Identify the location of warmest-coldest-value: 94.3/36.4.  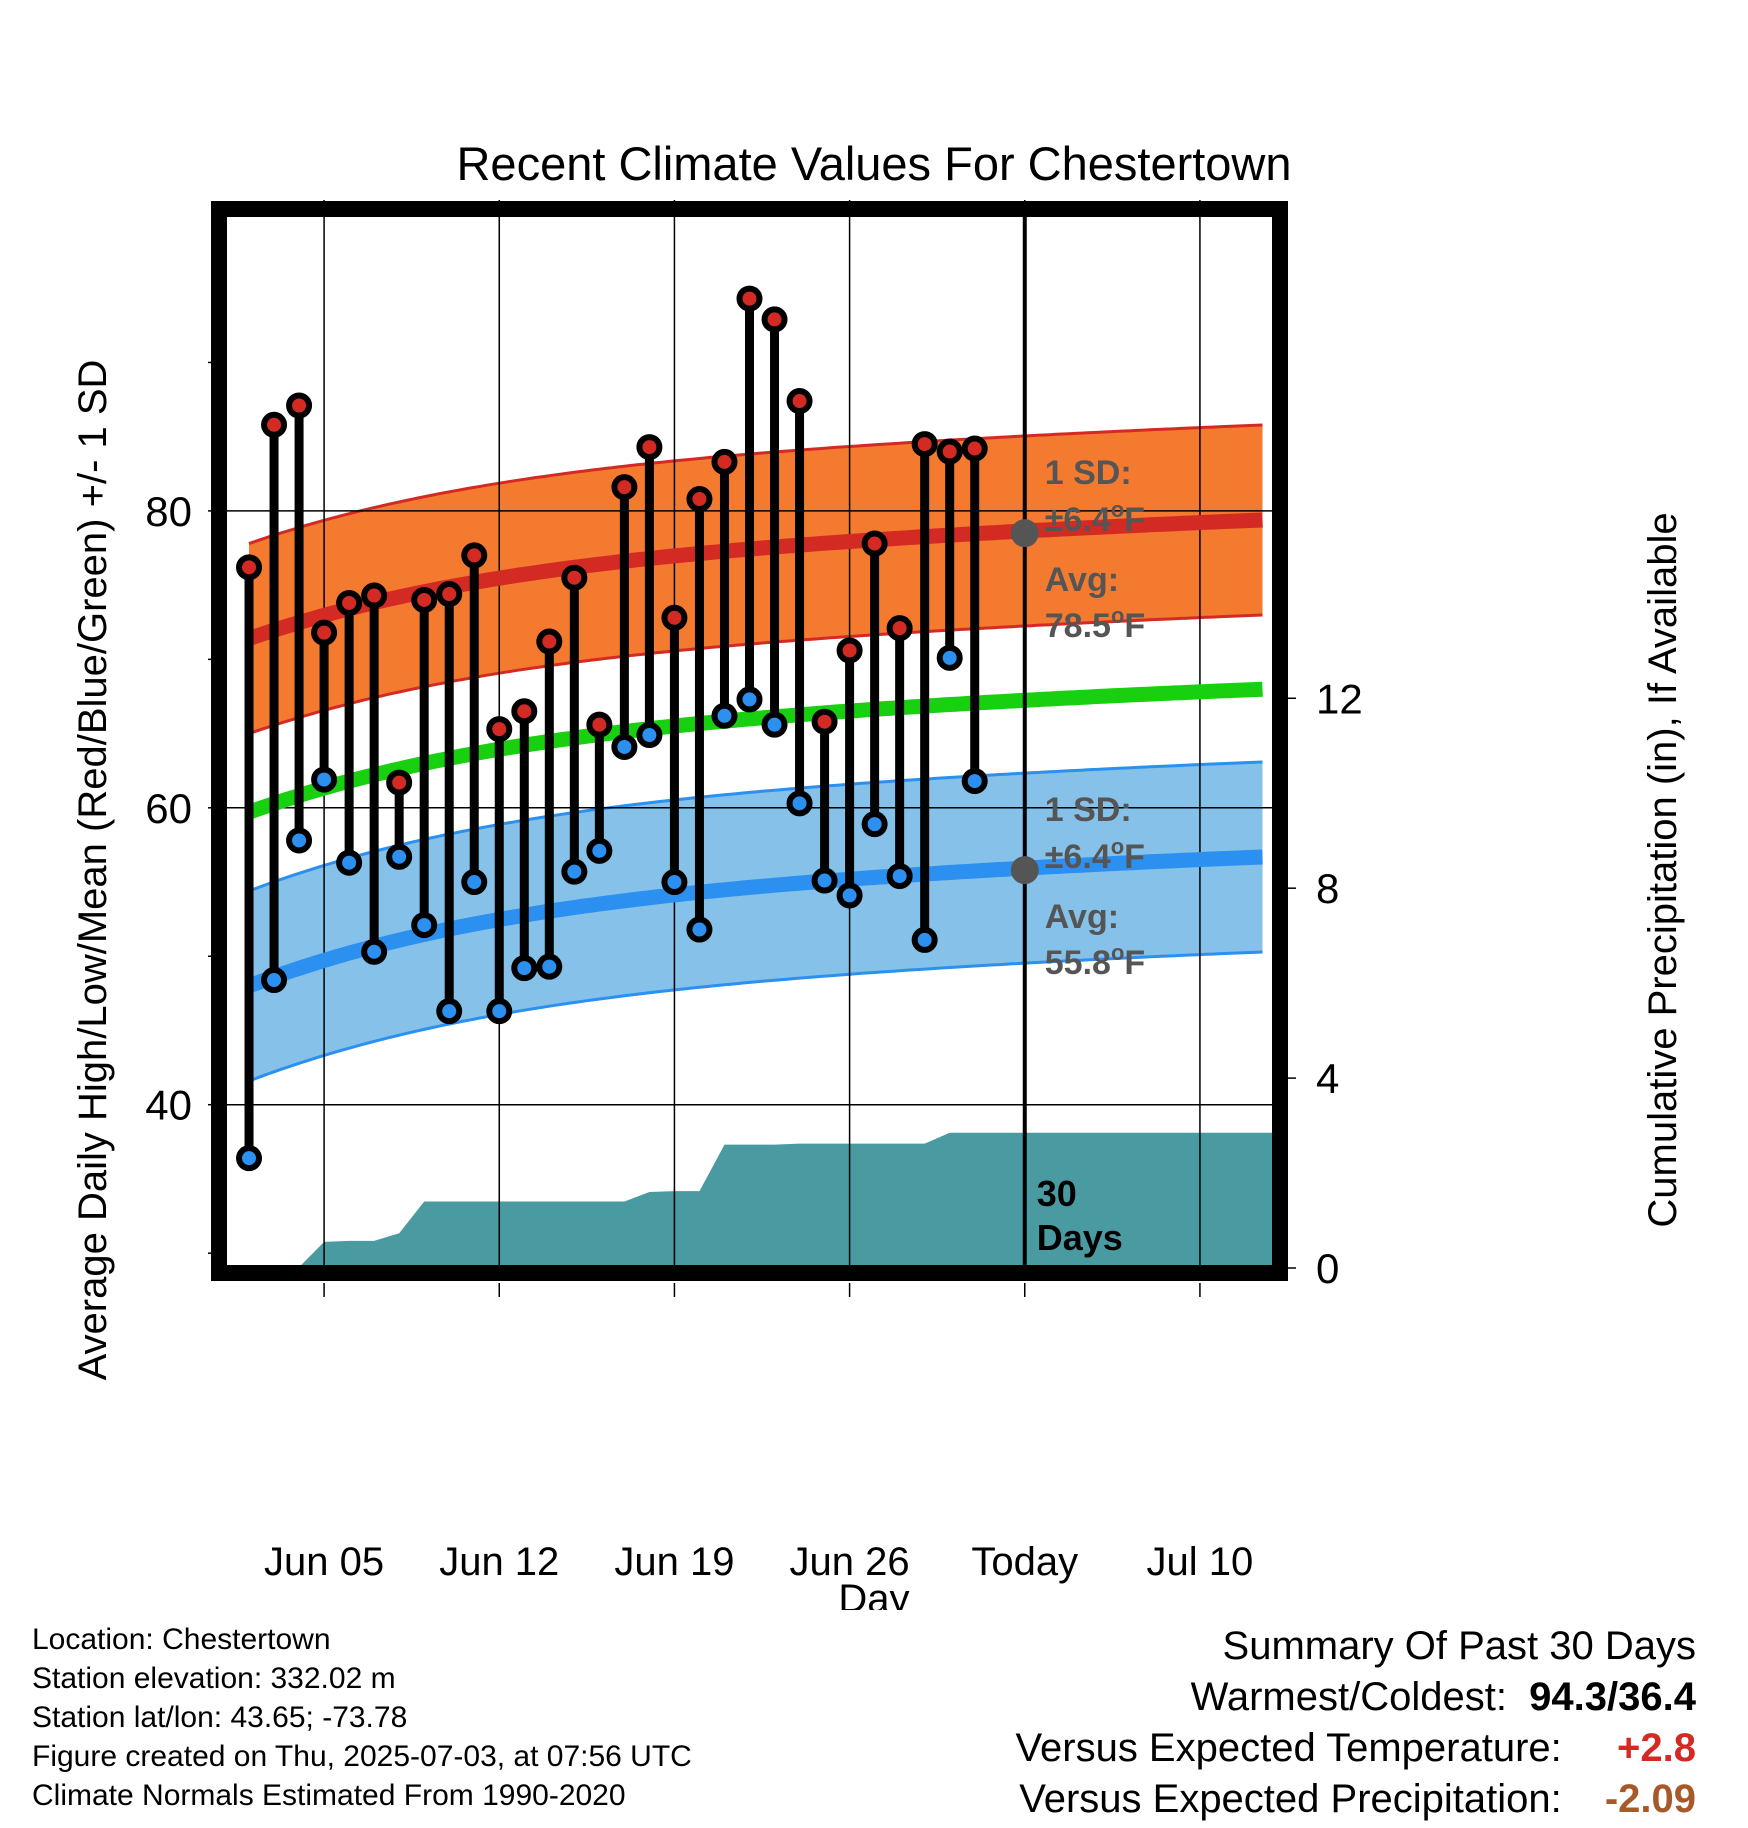
(1612, 1697).